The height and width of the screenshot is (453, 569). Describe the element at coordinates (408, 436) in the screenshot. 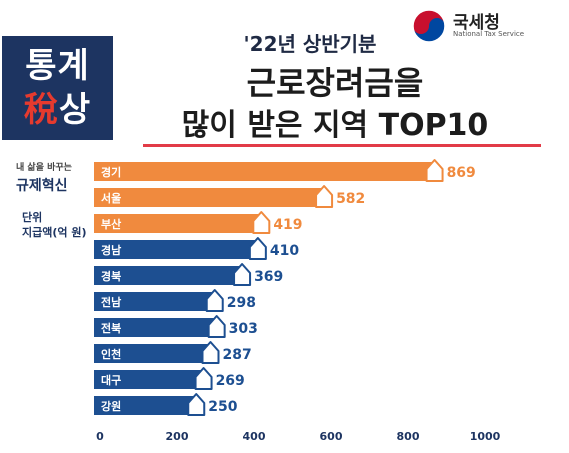

I see `x-tick-label: 800` at that location.